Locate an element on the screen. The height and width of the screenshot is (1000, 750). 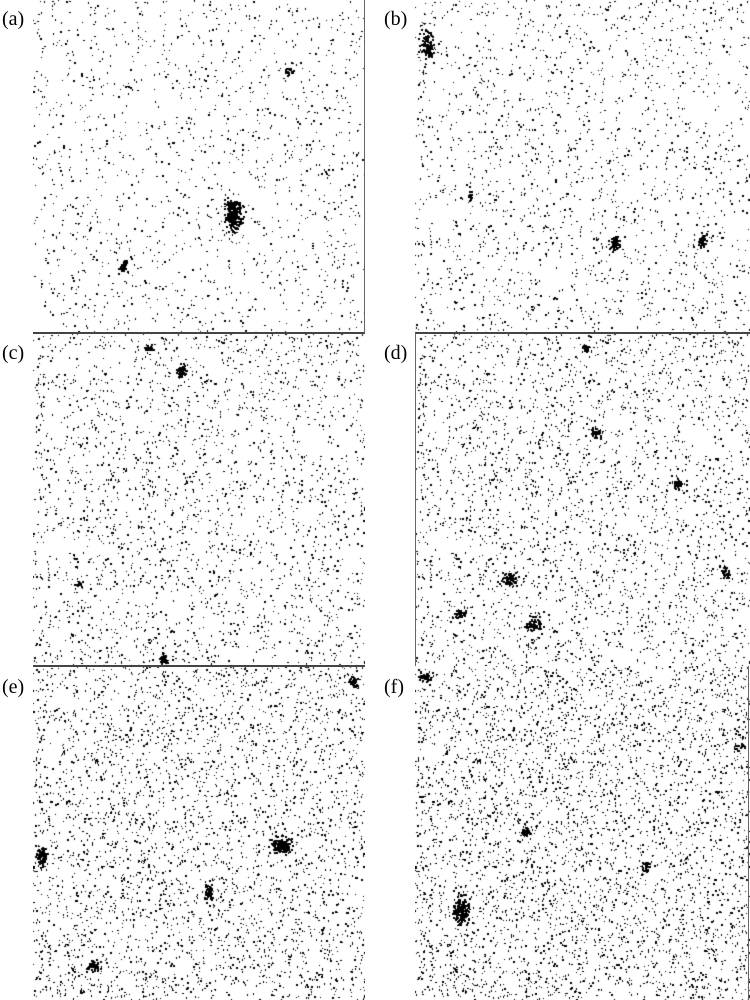
particle-scatter-d is located at coordinates (582, 499).